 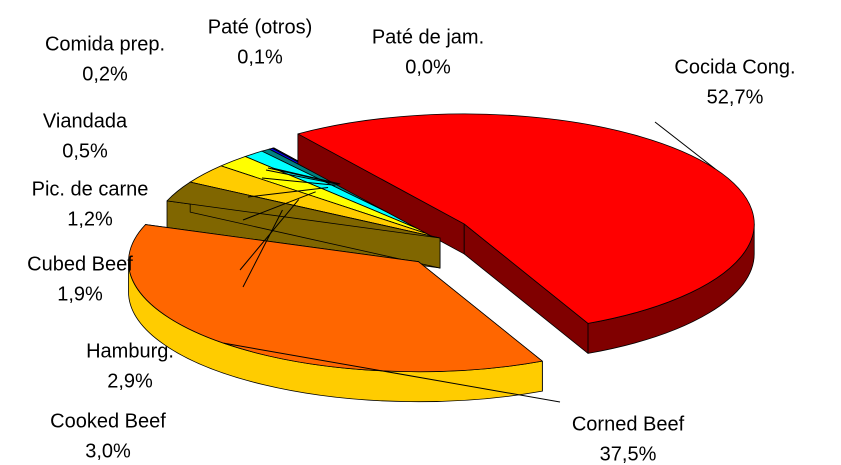 I want to click on slice-value-label: 0,2%, so click(x=105, y=74).